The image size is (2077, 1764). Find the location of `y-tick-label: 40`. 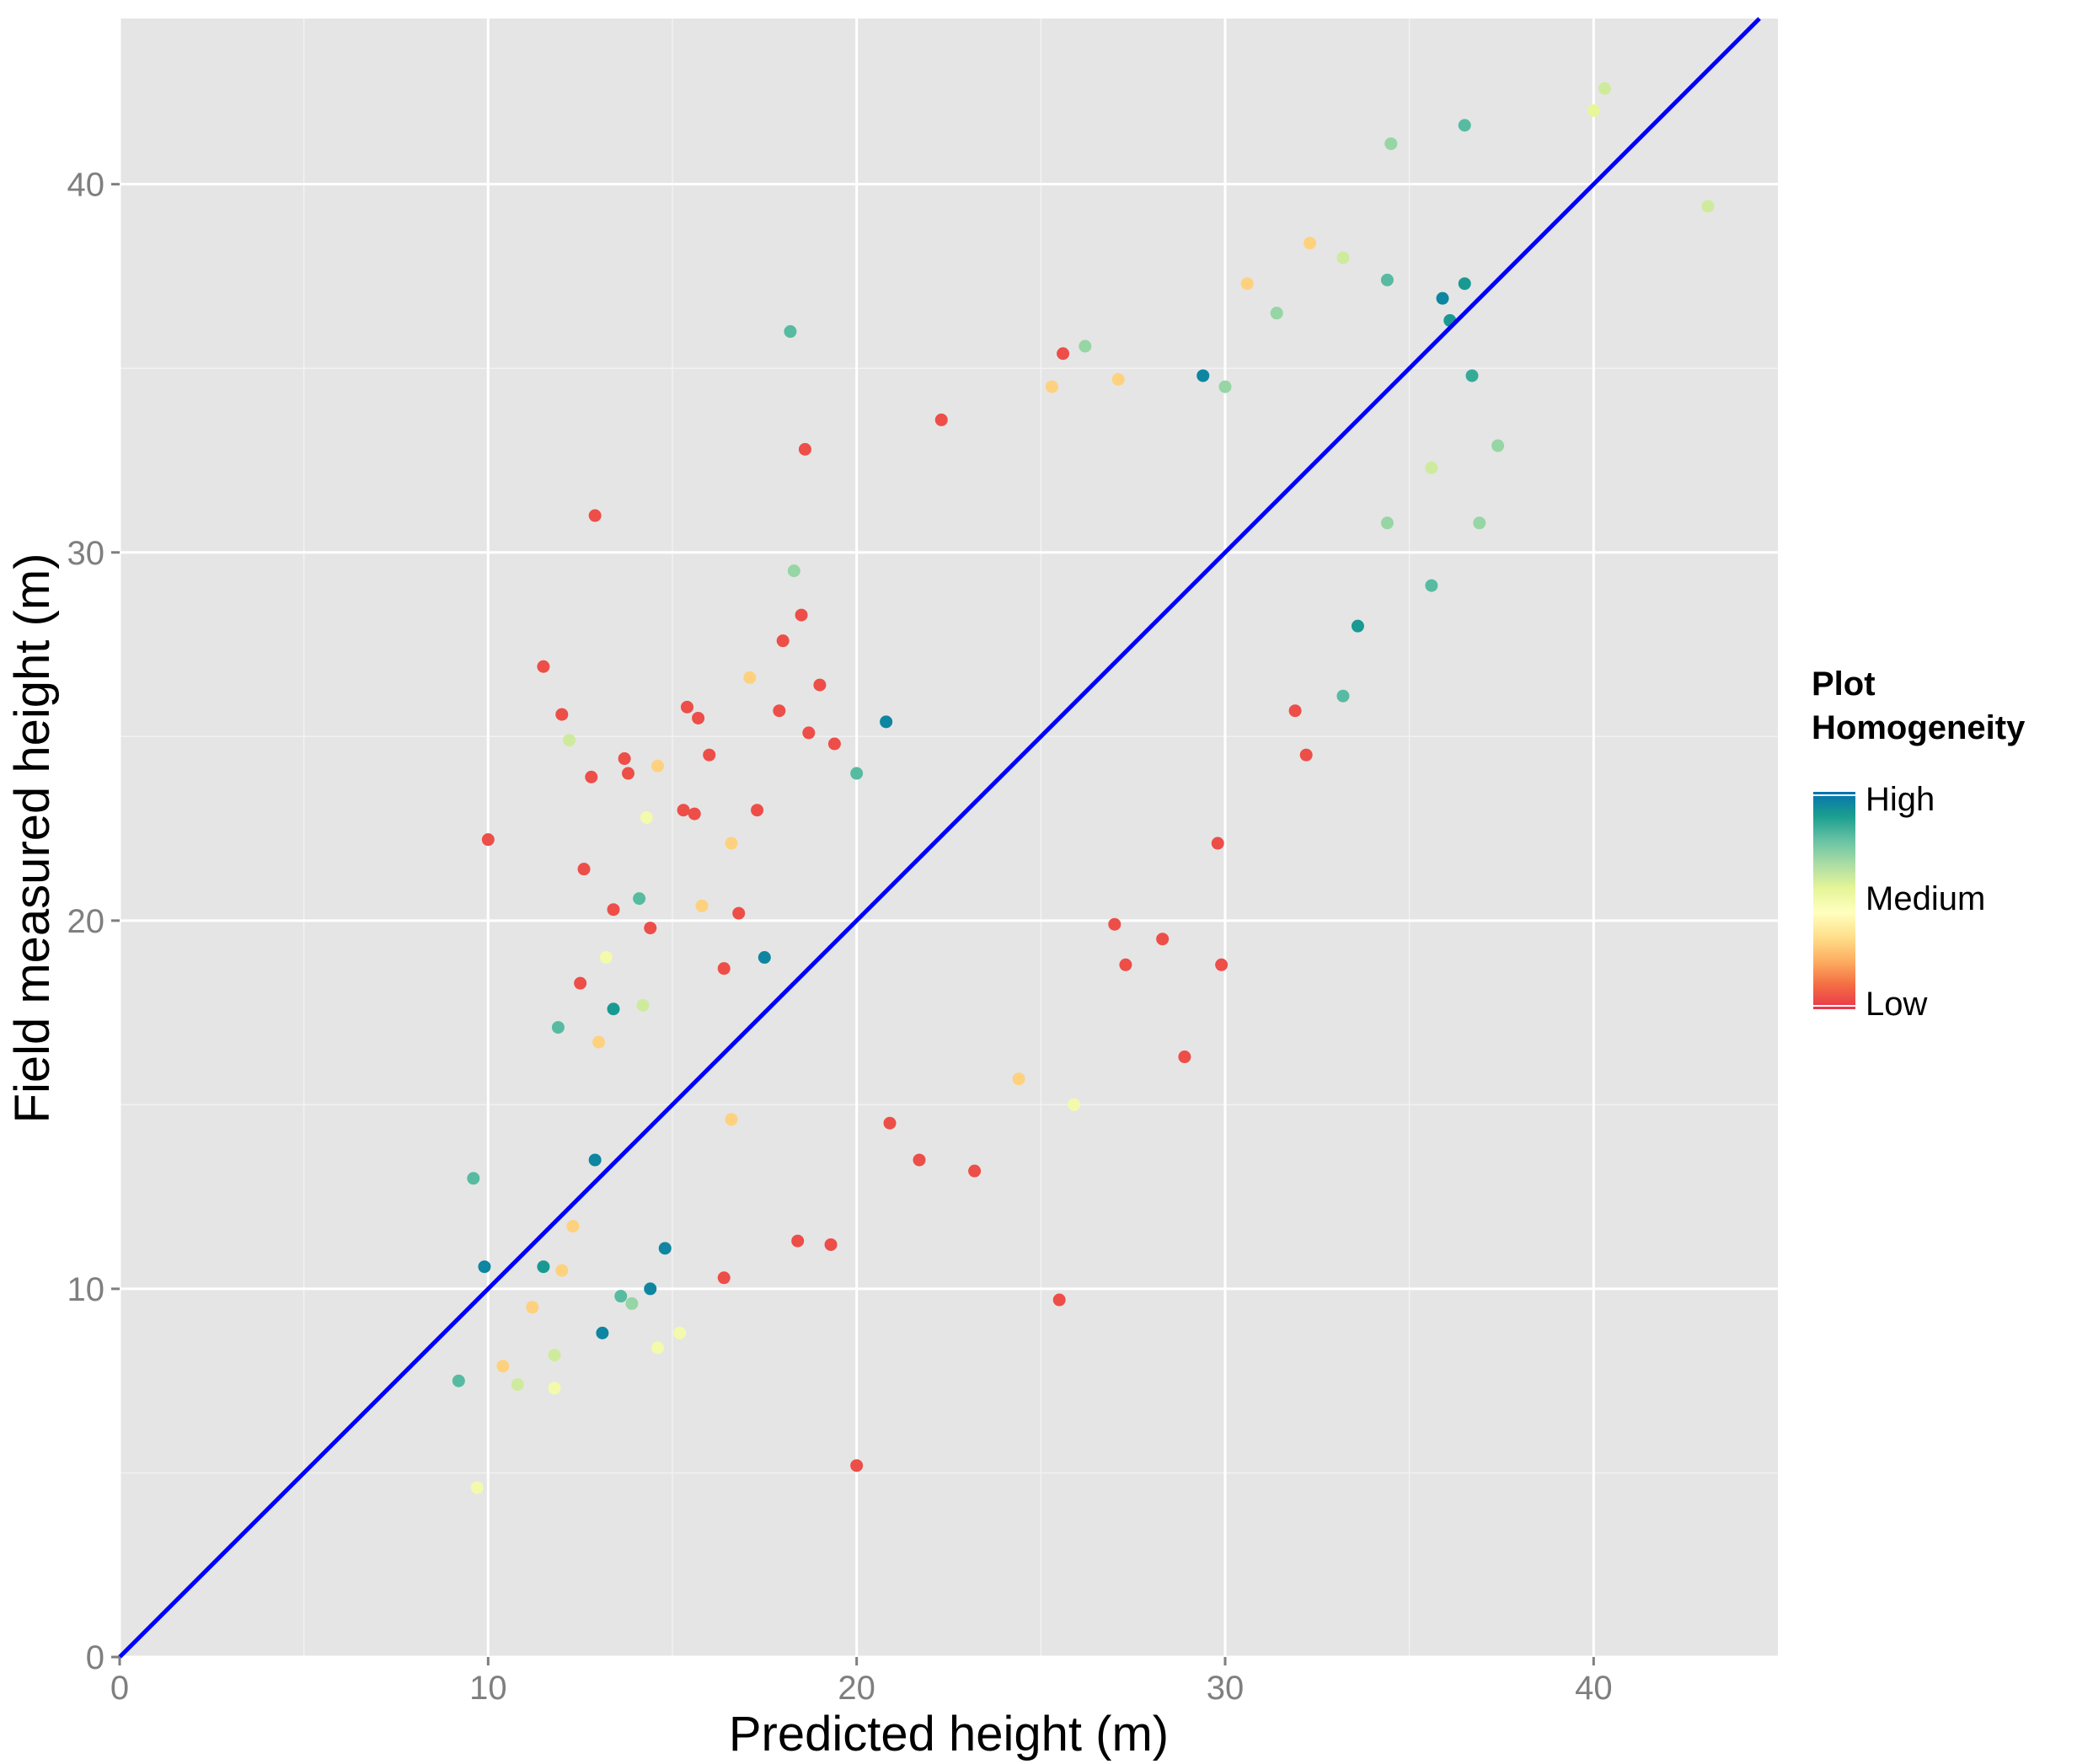

y-tick-label: 40 is located at coordinates (86, 185).